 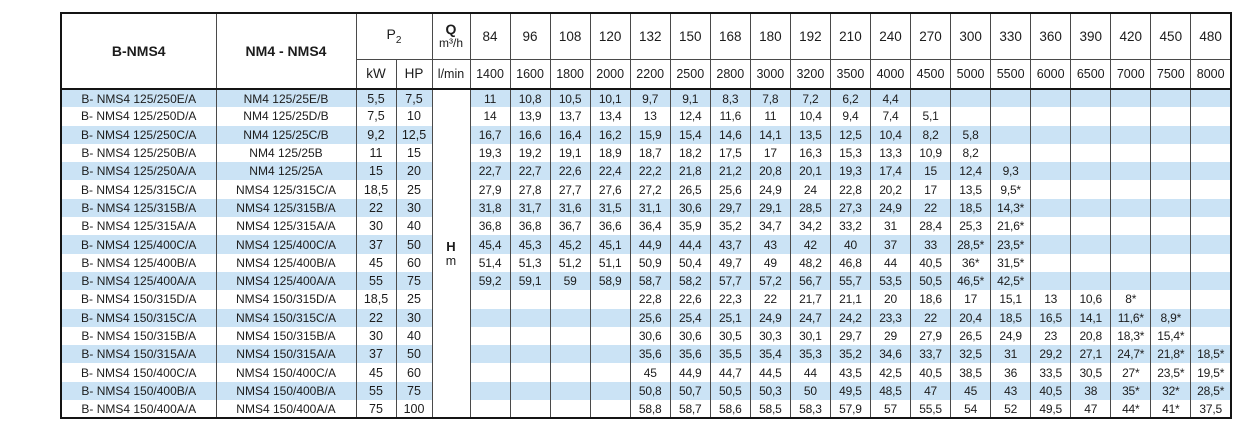 What do you see at coordinates (971, 372) in the screenshot?
I see `head-value-cell: 38,5` at bounding box center [971, 372].